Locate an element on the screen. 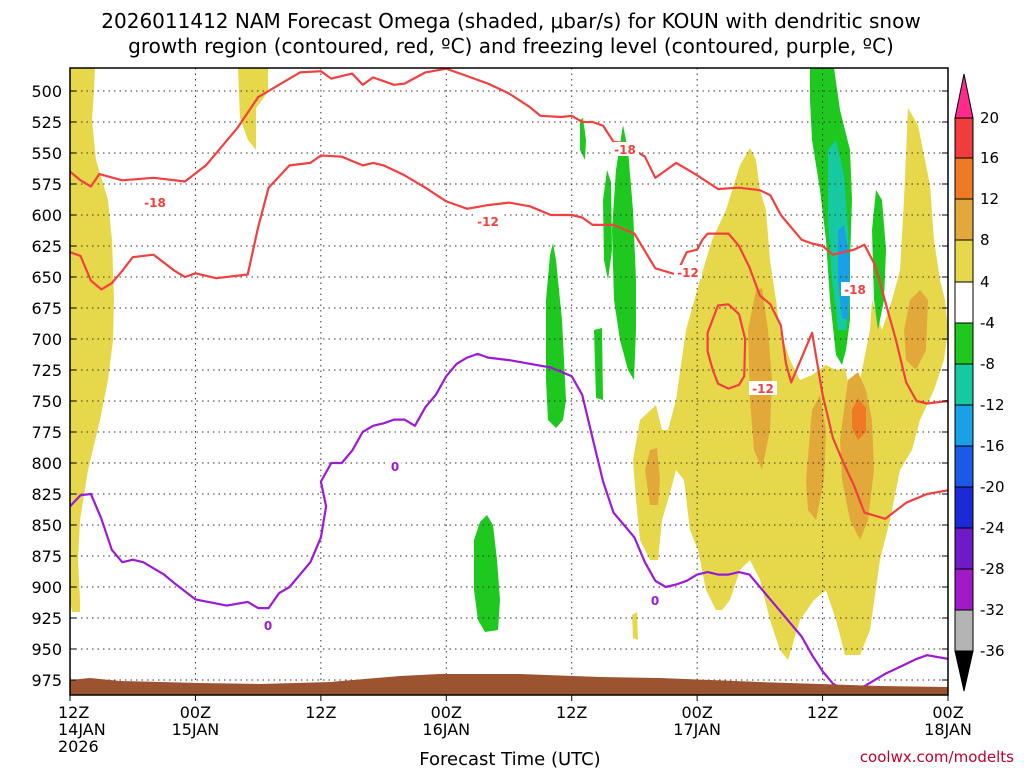 The image size is (1024, 768). omega-region-green-b is located at coordinates (556, 335).